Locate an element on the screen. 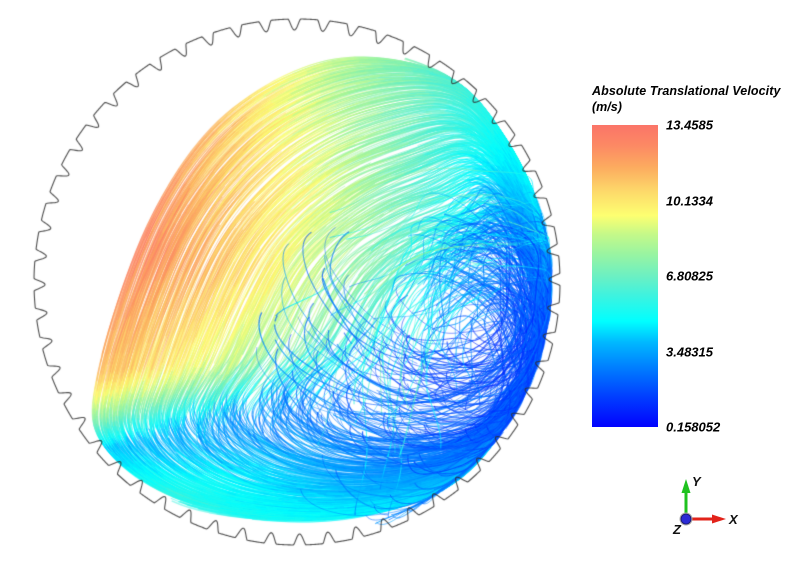  scalar-bar-gradient is located at coordinates (625, 276).